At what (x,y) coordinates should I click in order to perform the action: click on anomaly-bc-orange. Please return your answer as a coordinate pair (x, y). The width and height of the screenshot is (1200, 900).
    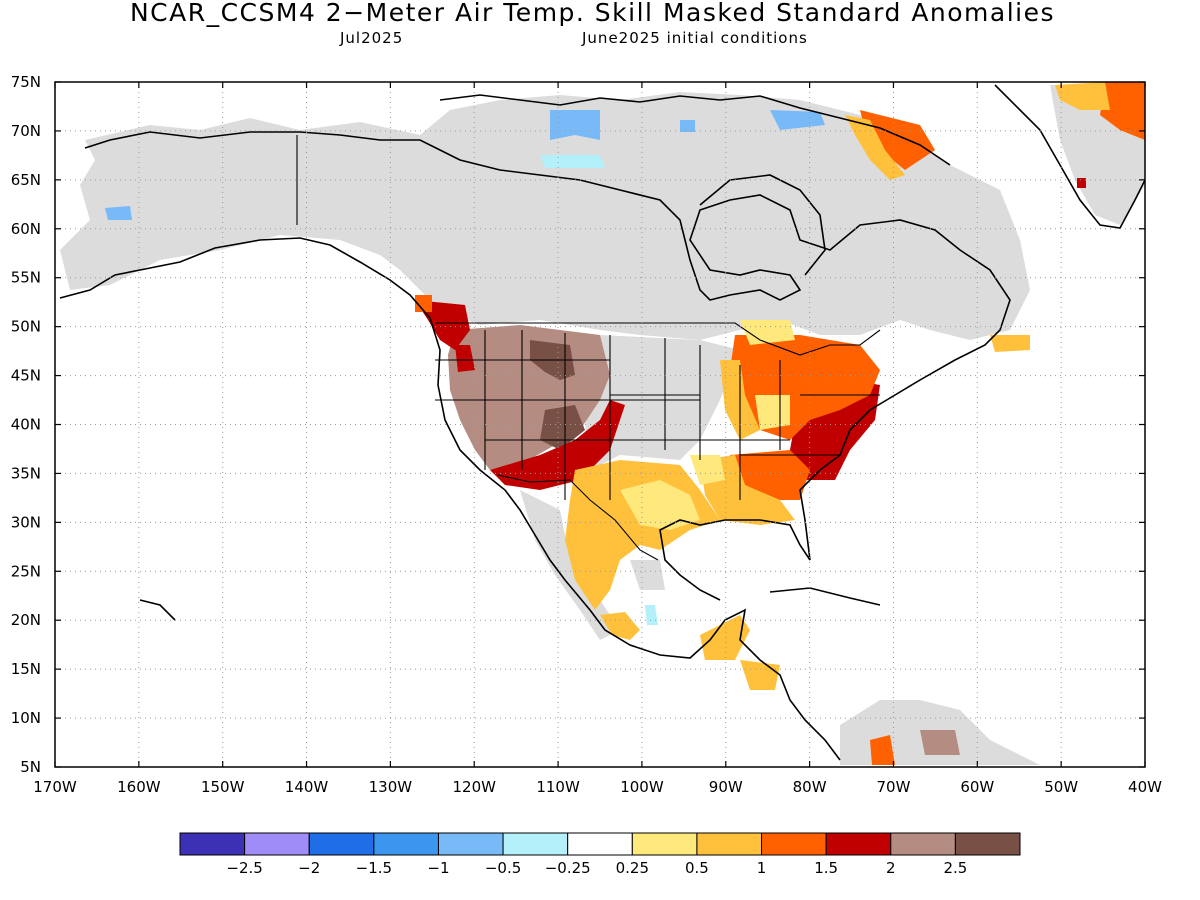
    Looking at the image, I should click on (423, 303).